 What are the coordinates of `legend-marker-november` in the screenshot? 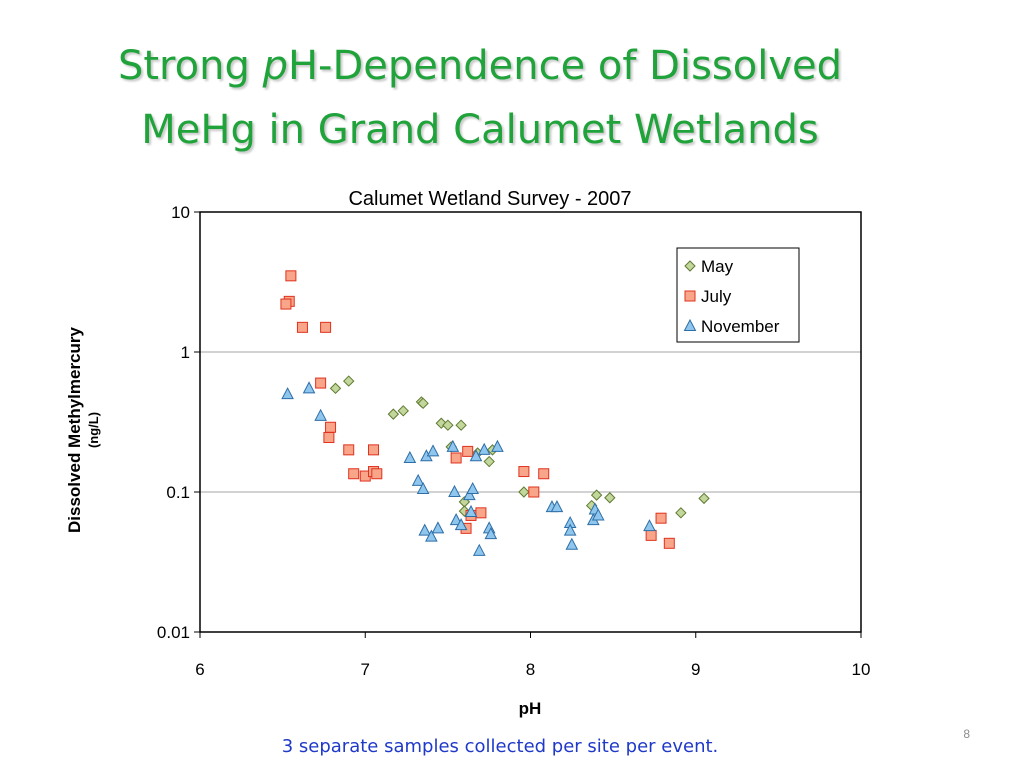 It's located at (690, 324).